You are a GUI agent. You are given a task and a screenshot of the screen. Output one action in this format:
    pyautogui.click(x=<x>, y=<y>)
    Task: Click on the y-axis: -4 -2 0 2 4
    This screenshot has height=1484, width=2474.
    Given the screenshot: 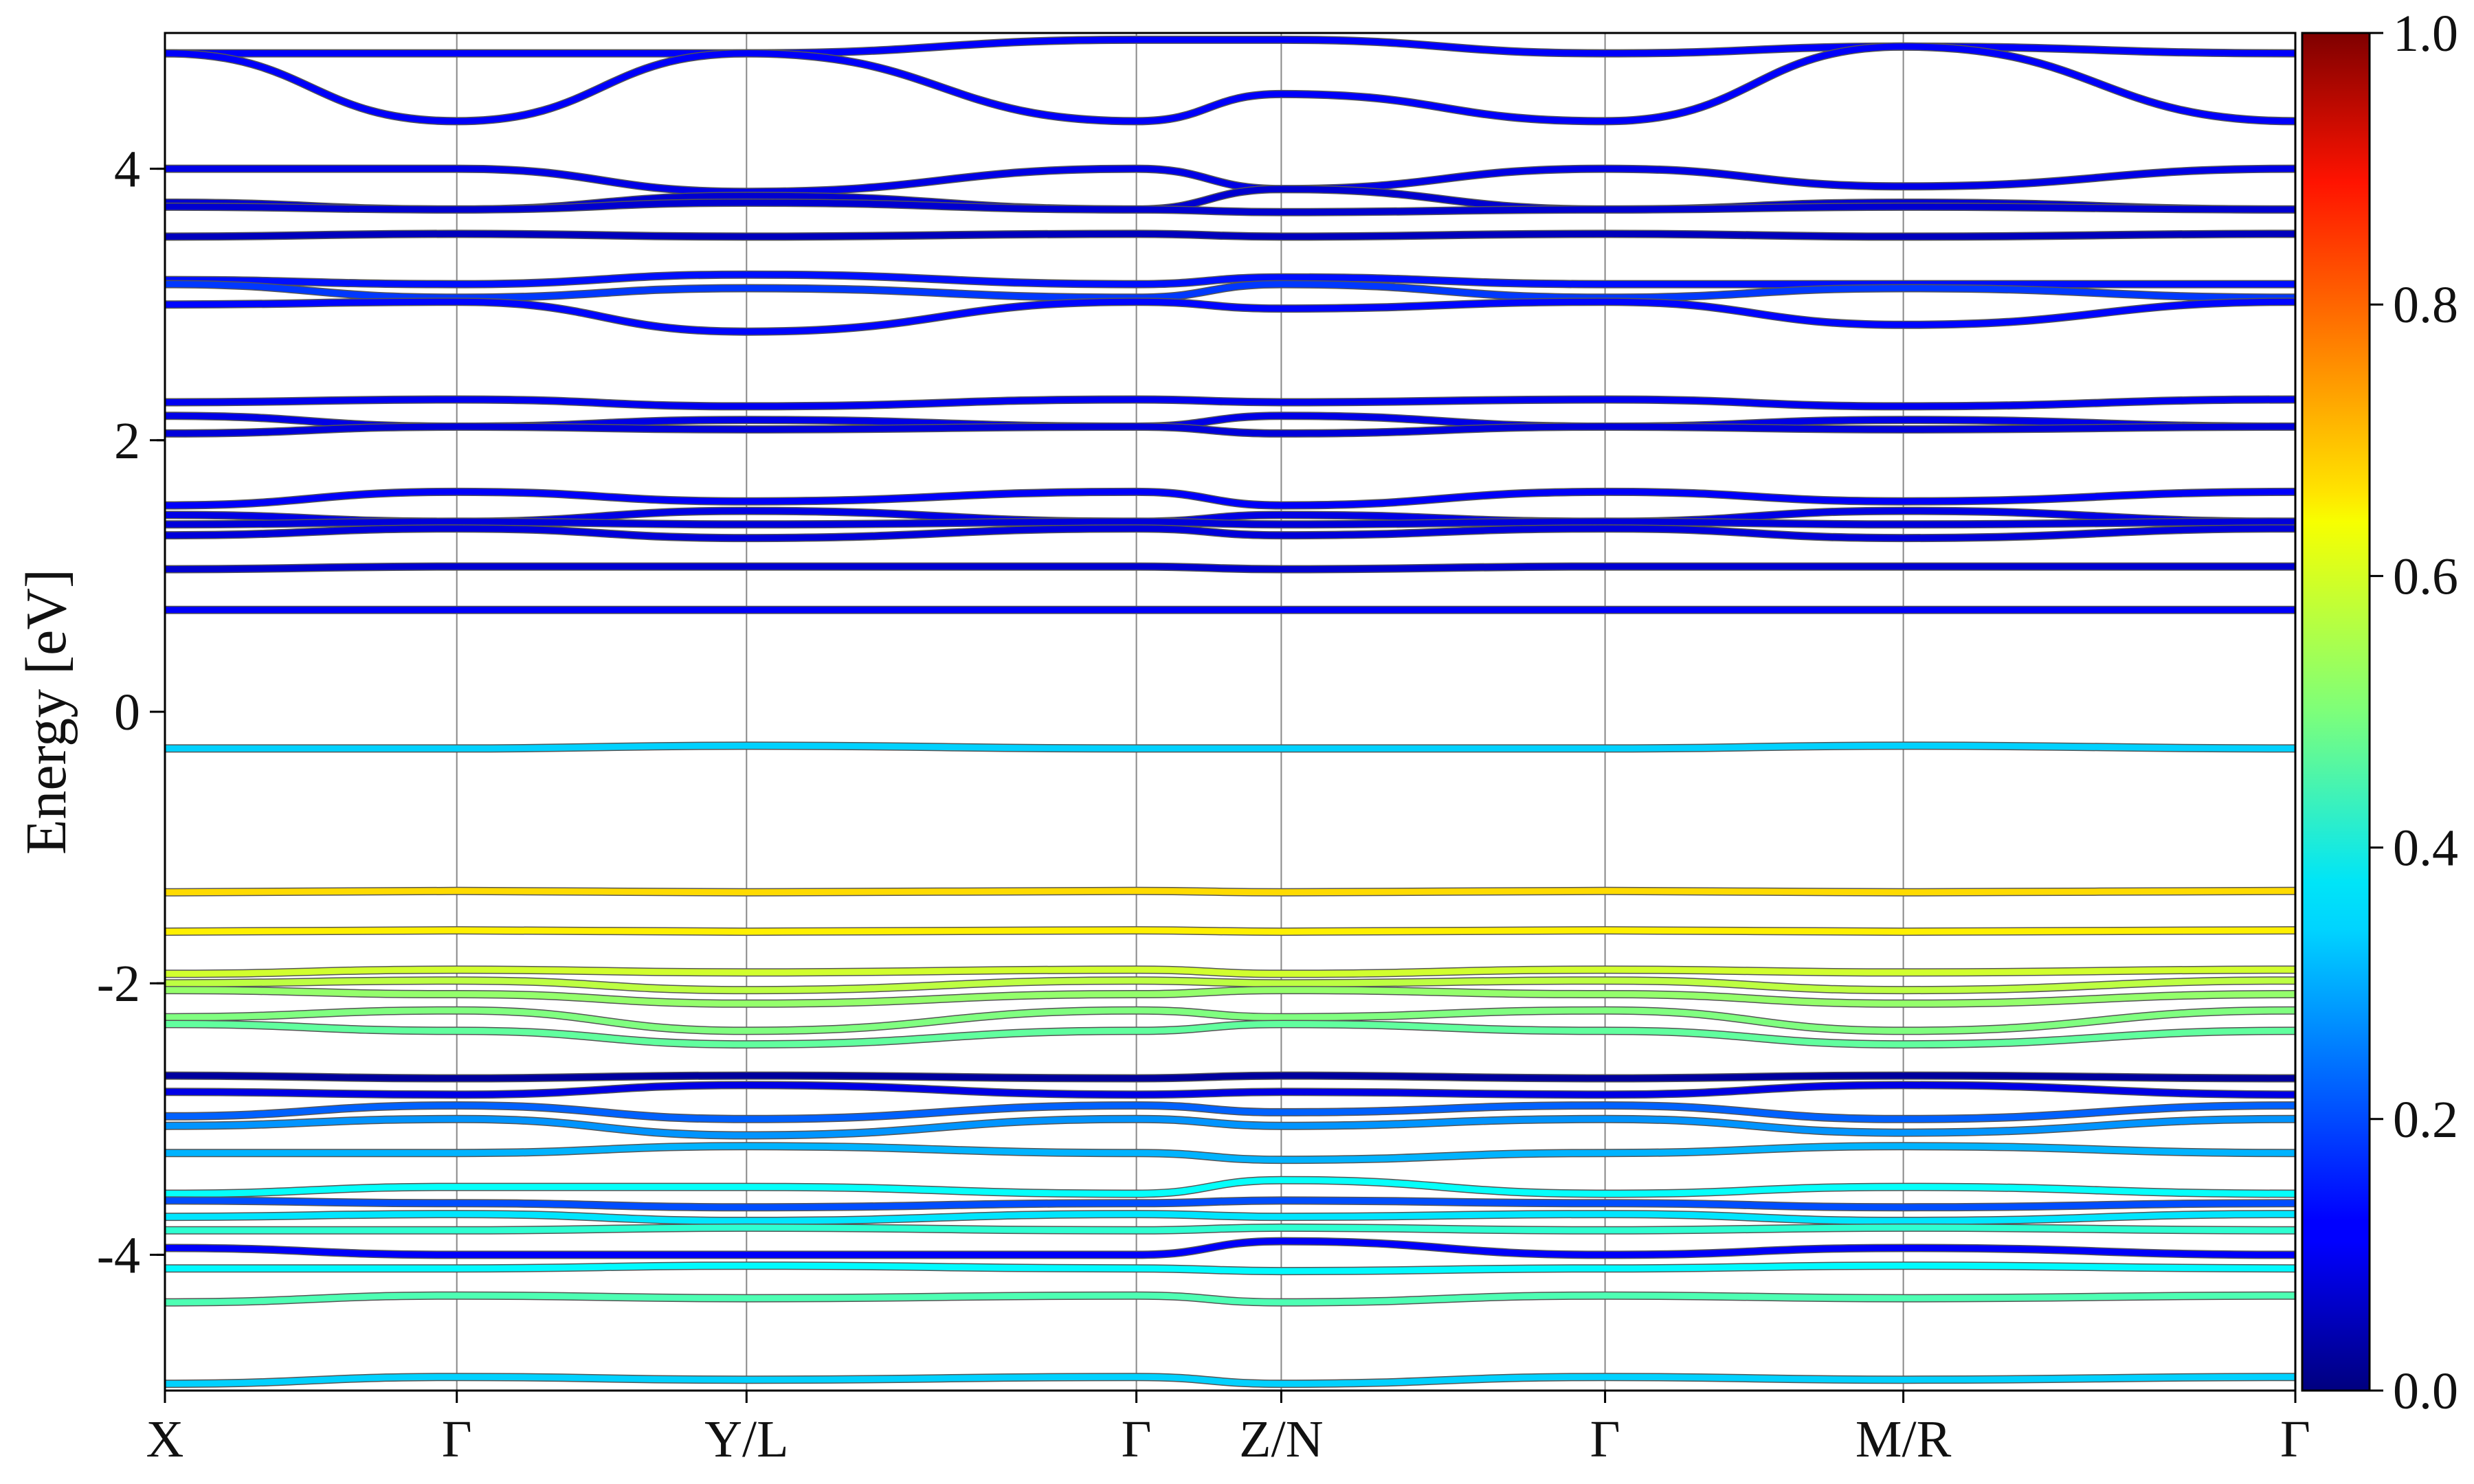 What is the action you would take?
    pyautogui.click(x=131, y=712)
    